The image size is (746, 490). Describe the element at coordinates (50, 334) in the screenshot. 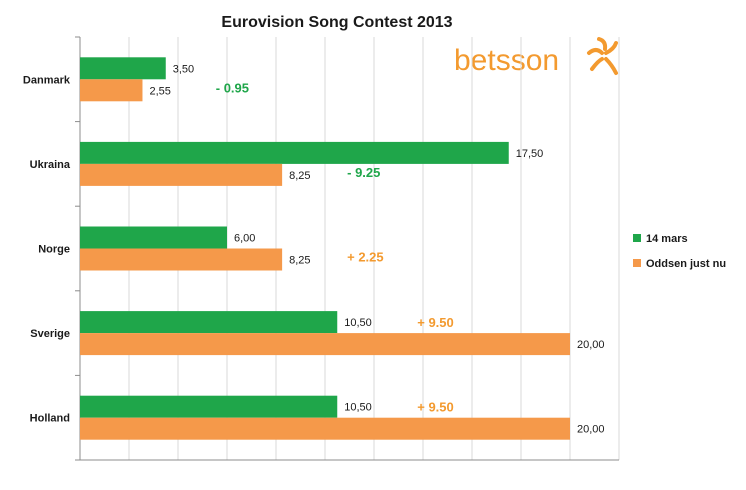

I see `category-label: Sverige` at that location.